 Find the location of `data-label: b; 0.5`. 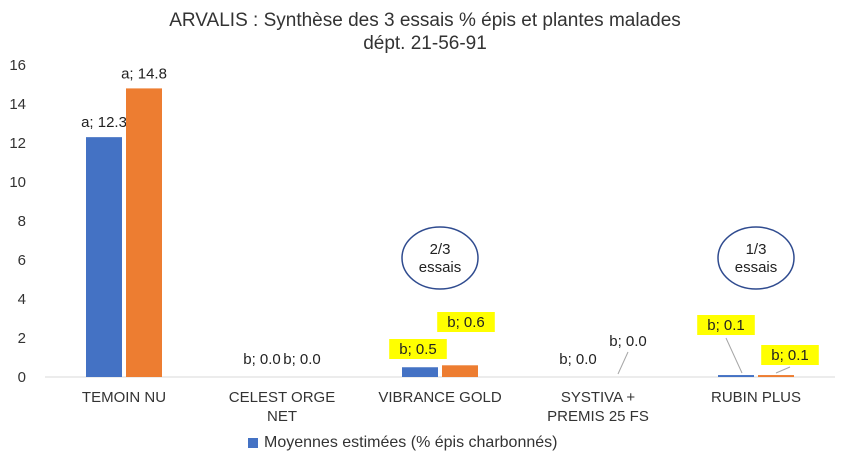

data-label: b; 0.5 is located at coordinates (418, 349).